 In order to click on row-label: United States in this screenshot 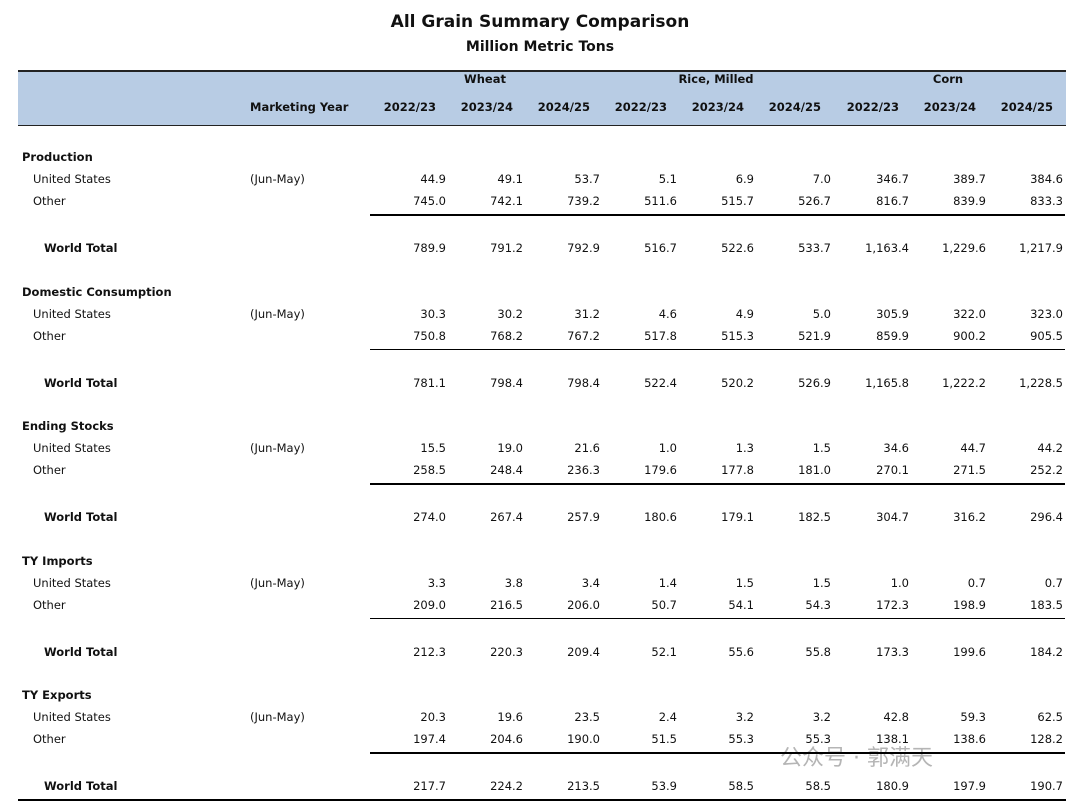, I will do `click(72, 717)`.